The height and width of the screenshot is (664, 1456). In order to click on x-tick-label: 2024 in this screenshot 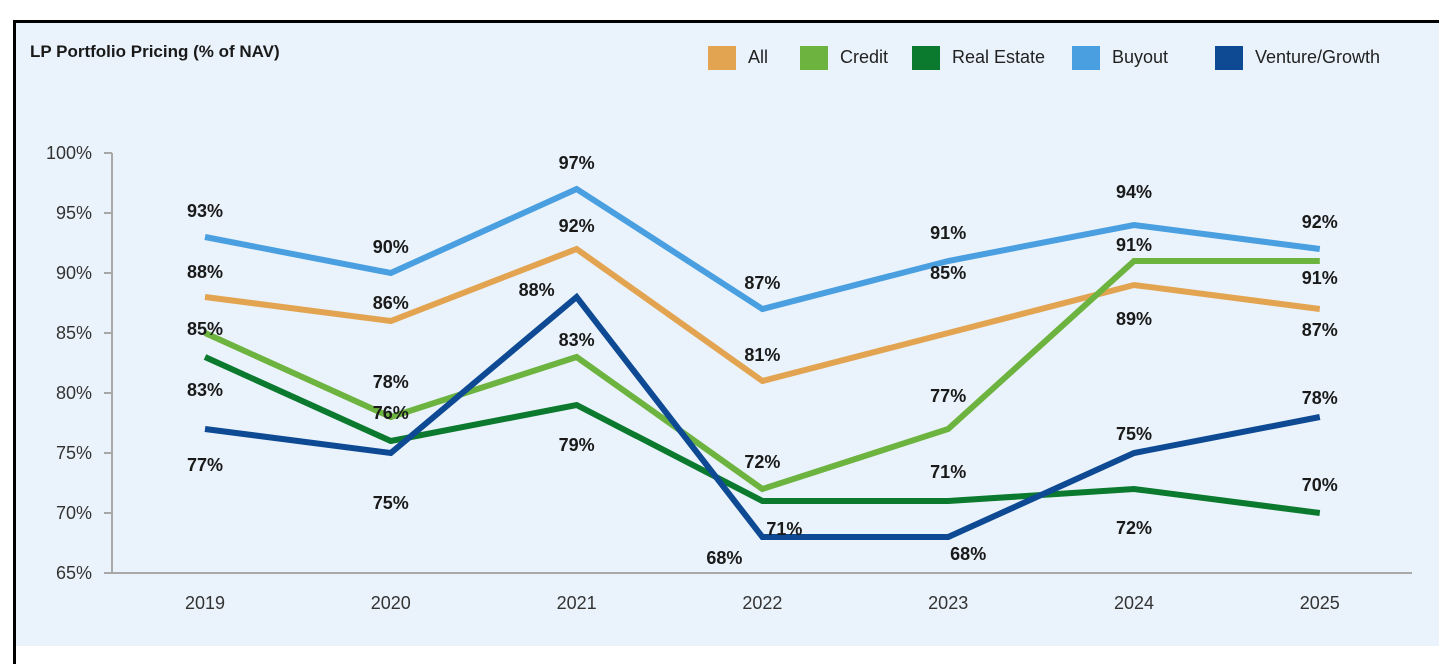, I will do `click(1134, 603)`.